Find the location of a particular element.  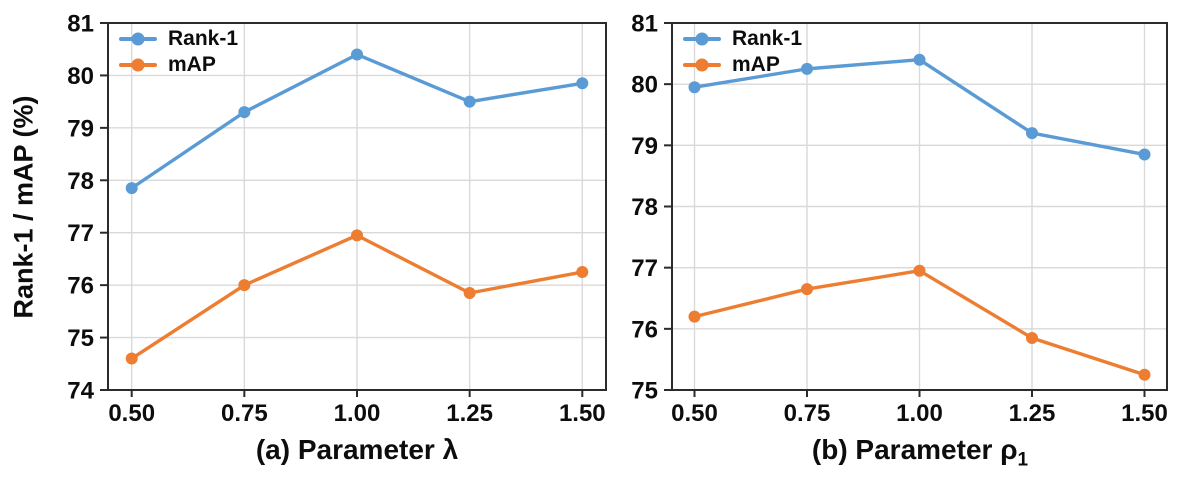

caption-b-subscript: 1 is located at coordinates (1023, 460).